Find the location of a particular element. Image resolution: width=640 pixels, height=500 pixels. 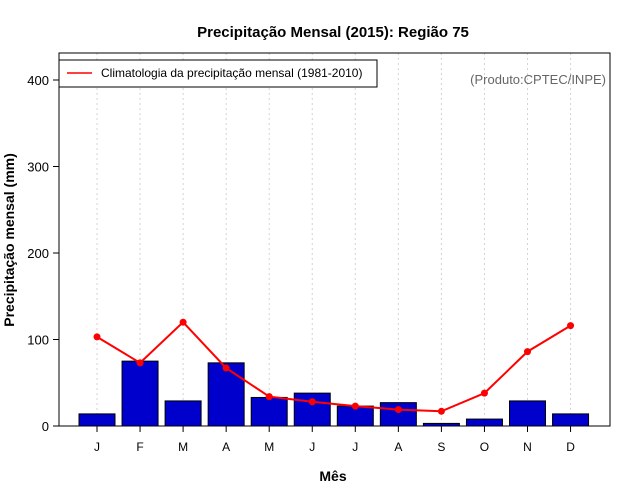

climatology-line is located at coordinates (334, 366).